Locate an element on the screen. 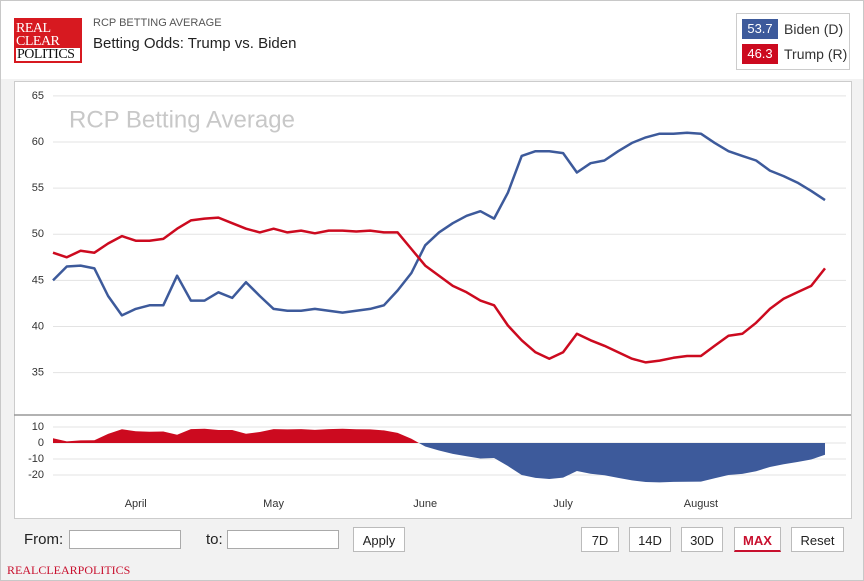 This screenshot has height=581, width=864. x-tick-label: July is located at coordinates (563, 504).